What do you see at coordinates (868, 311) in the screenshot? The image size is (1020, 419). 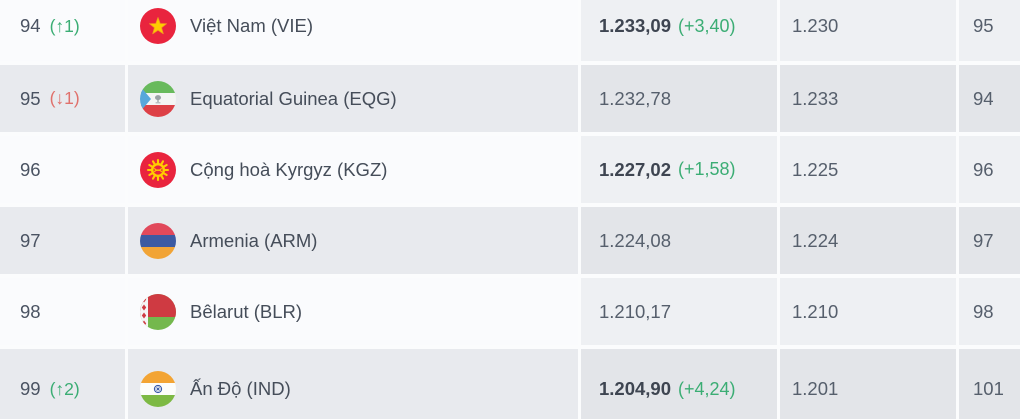 I see `previous-points-cell: 1.210` at bounding box center [868, 311].